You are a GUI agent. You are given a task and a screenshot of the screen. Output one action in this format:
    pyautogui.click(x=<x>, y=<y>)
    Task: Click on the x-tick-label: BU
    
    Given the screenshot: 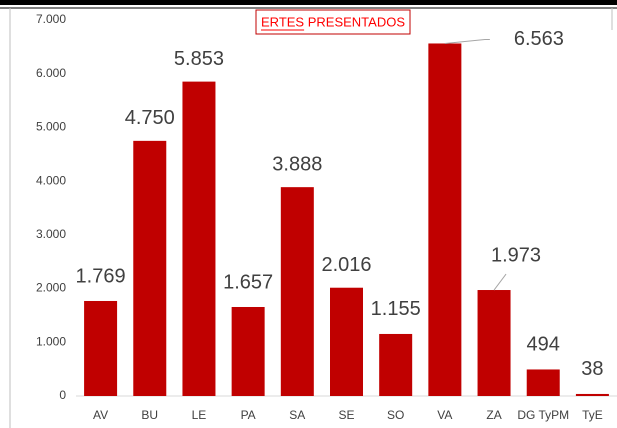 What is the action you would take?
    pyautogui.click(x=149, y=415)
    